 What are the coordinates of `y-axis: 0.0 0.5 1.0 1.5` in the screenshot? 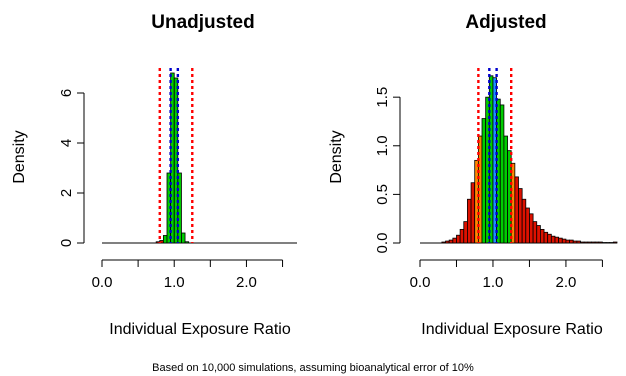 It's located at (387, 170).